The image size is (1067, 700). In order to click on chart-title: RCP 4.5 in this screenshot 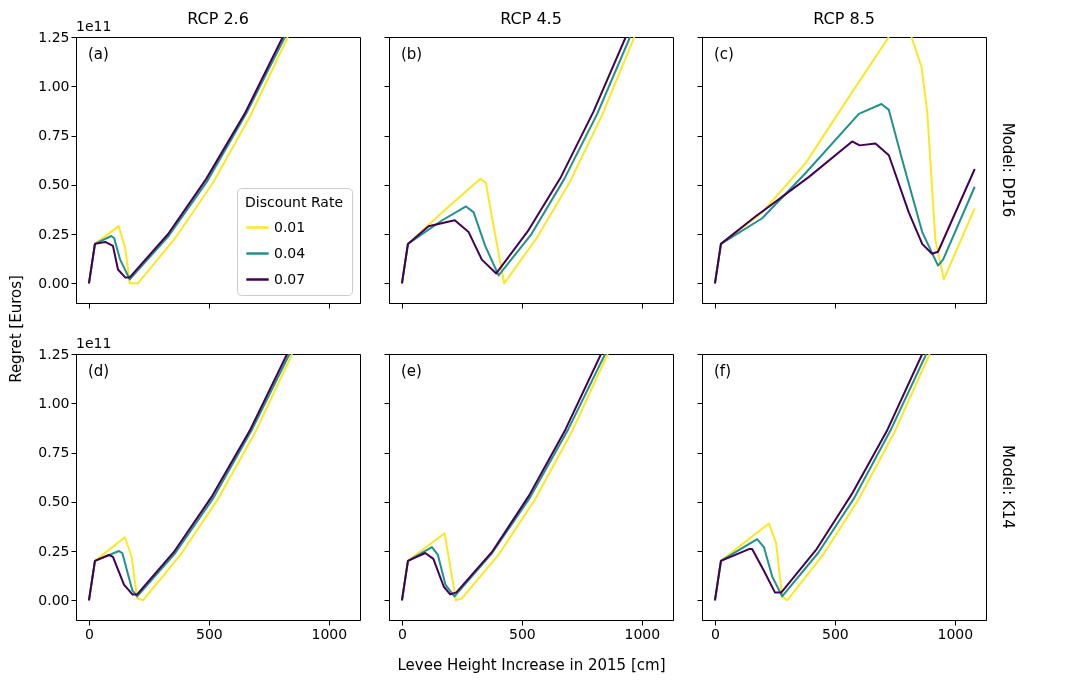, I will do `click(531, 18)`.